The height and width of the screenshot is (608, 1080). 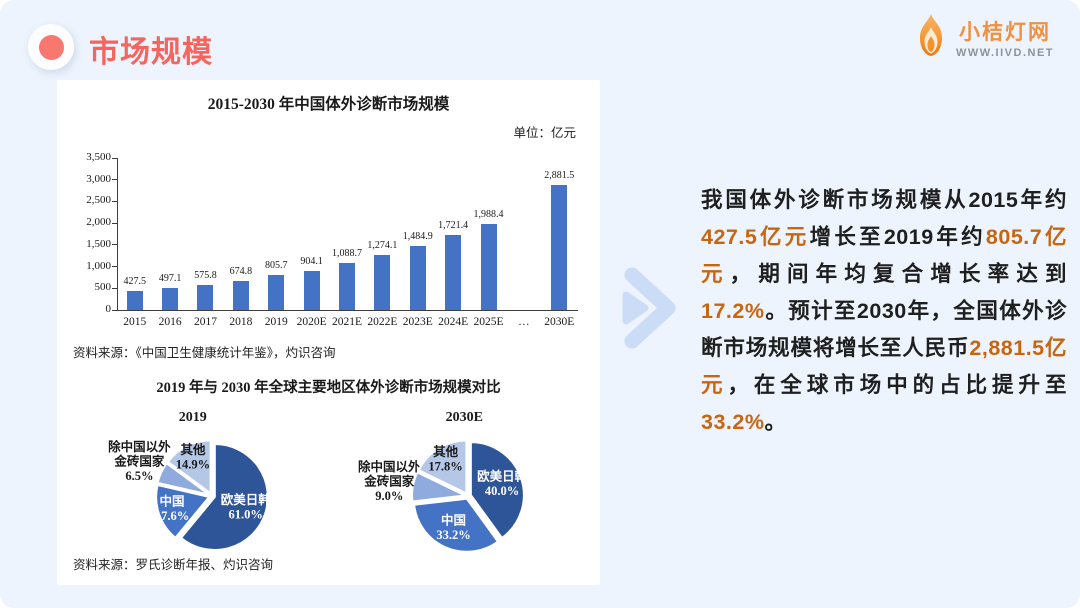 What do you see at coordinates (241, 322) in the screenshot?
I see `x-tick-label: 2018` at bounding box center [241, 322].